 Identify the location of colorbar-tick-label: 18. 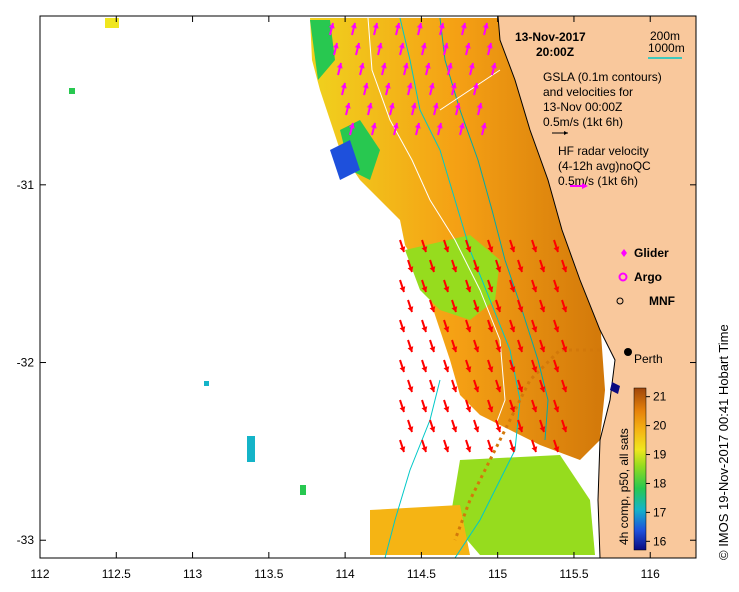
(660, 483).